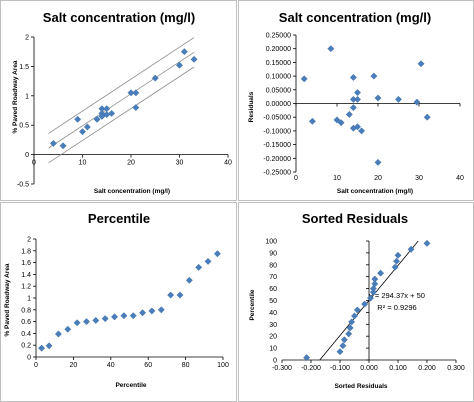  I want to click on p4-x-tick-label: 0.100, so click(398, 368).